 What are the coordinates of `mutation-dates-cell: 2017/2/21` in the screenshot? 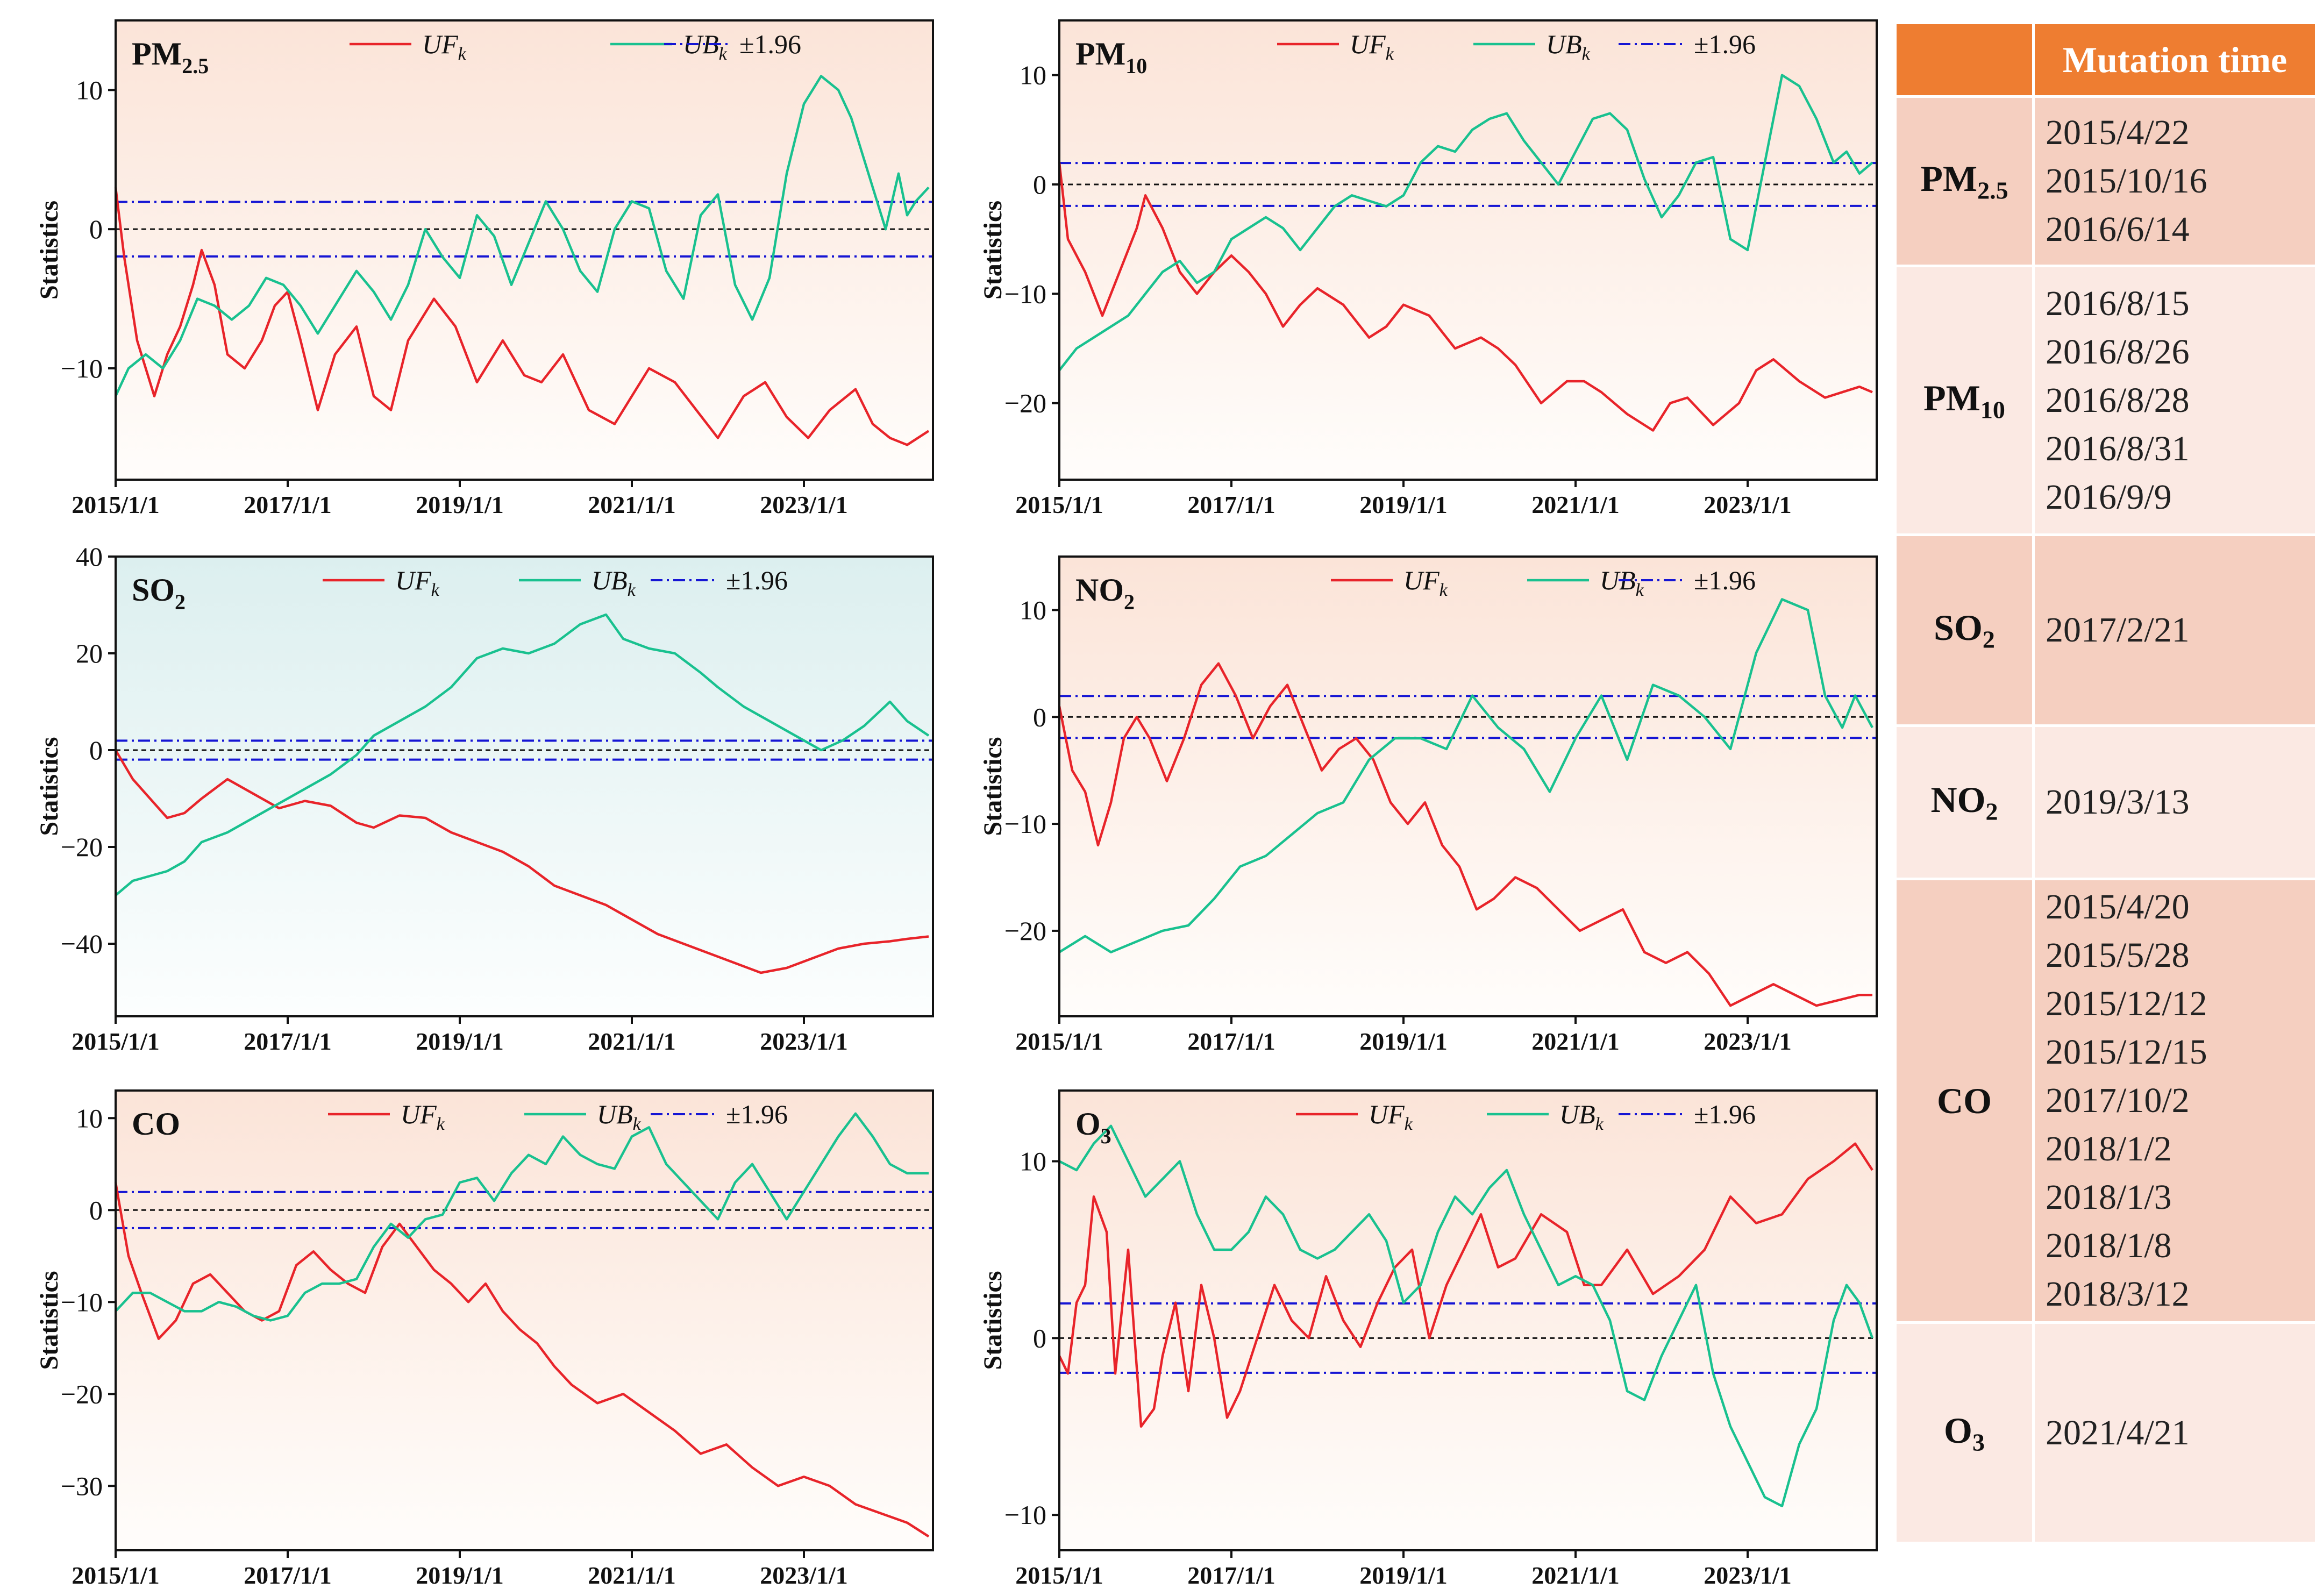 It's located at (2175, 630).